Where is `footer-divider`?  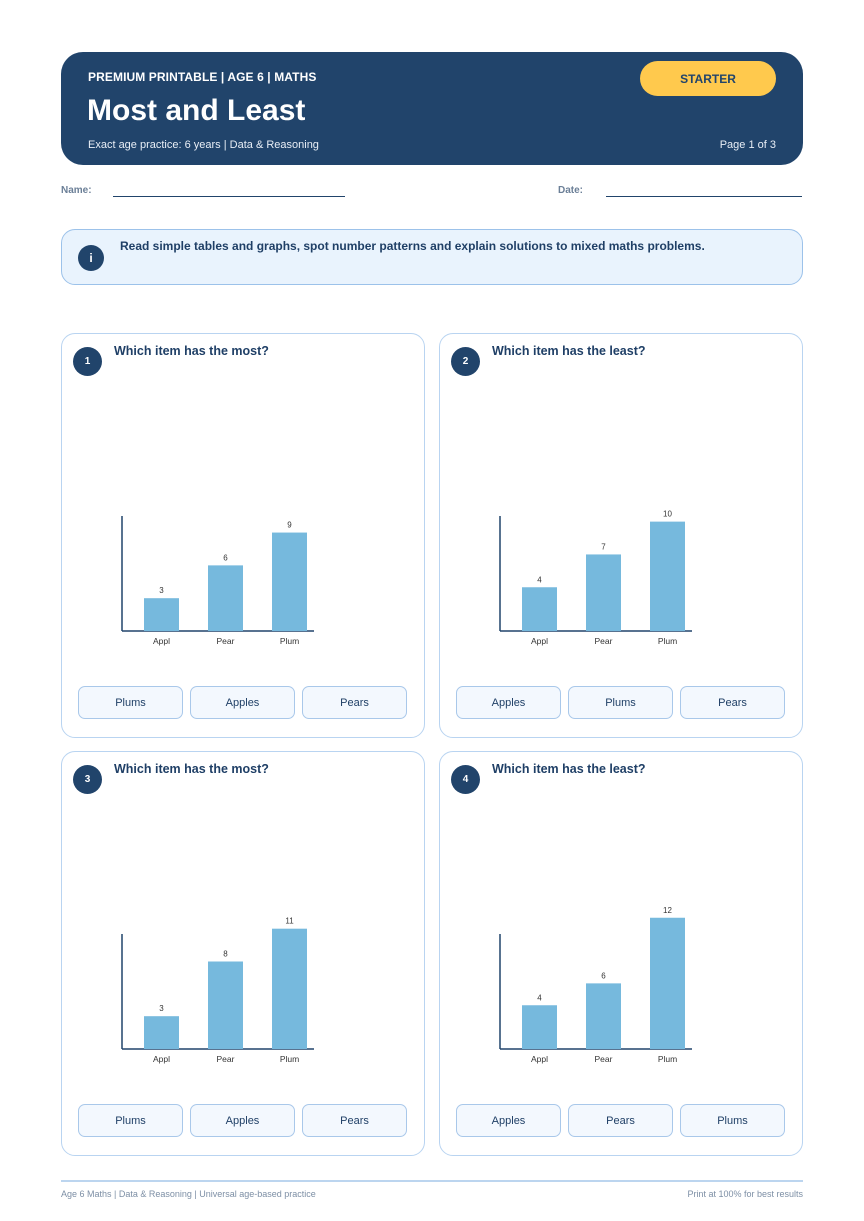 footer-divider is located at coordinates (432, 1181).